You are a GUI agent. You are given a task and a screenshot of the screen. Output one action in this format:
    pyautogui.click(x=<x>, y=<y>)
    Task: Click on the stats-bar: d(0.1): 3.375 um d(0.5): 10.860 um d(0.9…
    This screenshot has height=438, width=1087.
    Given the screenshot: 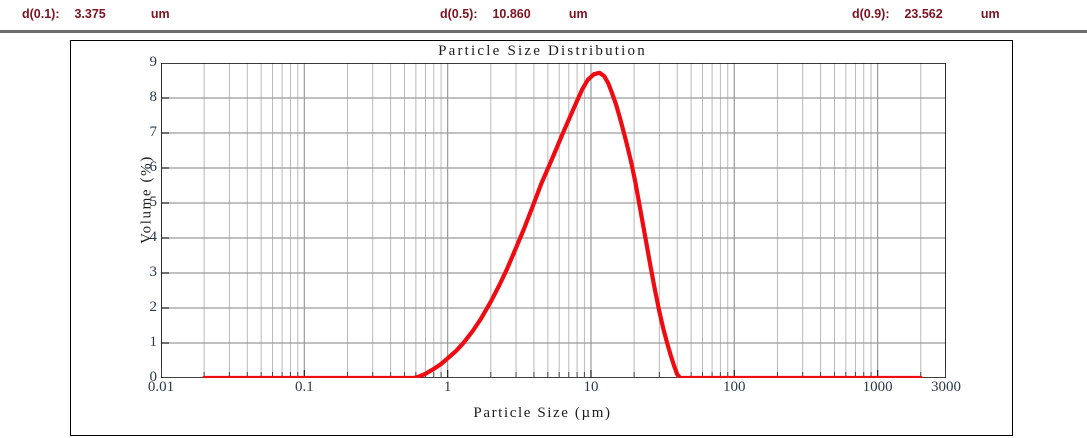 What is the action you would take?
    pyautogui.click(x=543, y=15)
    